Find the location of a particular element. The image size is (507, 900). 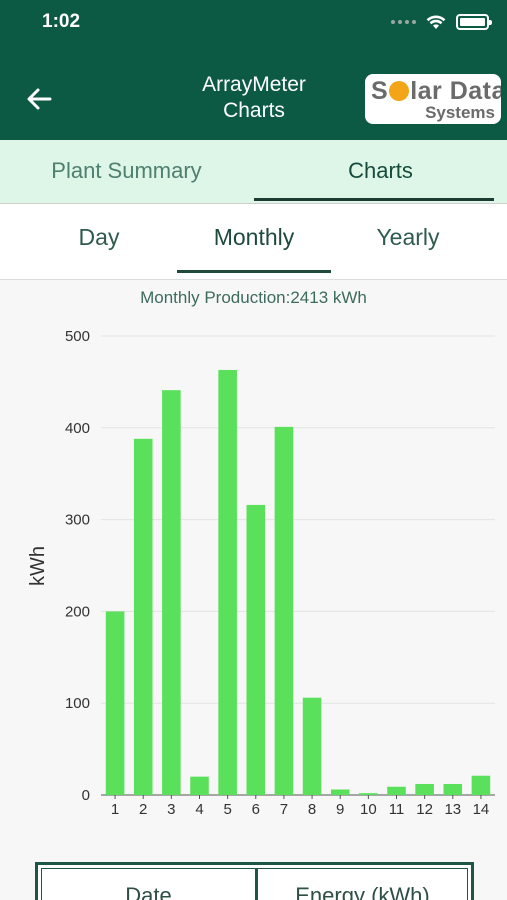

status-time: 1:02 is located at coordinates (61, 21).